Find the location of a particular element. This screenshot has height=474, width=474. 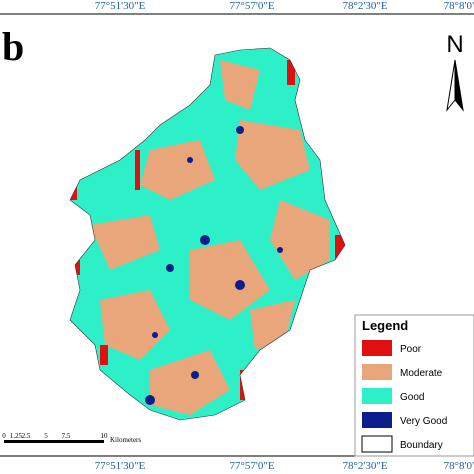

coord-label-top: 77°51'30"E is located at coordinates (120, 6).